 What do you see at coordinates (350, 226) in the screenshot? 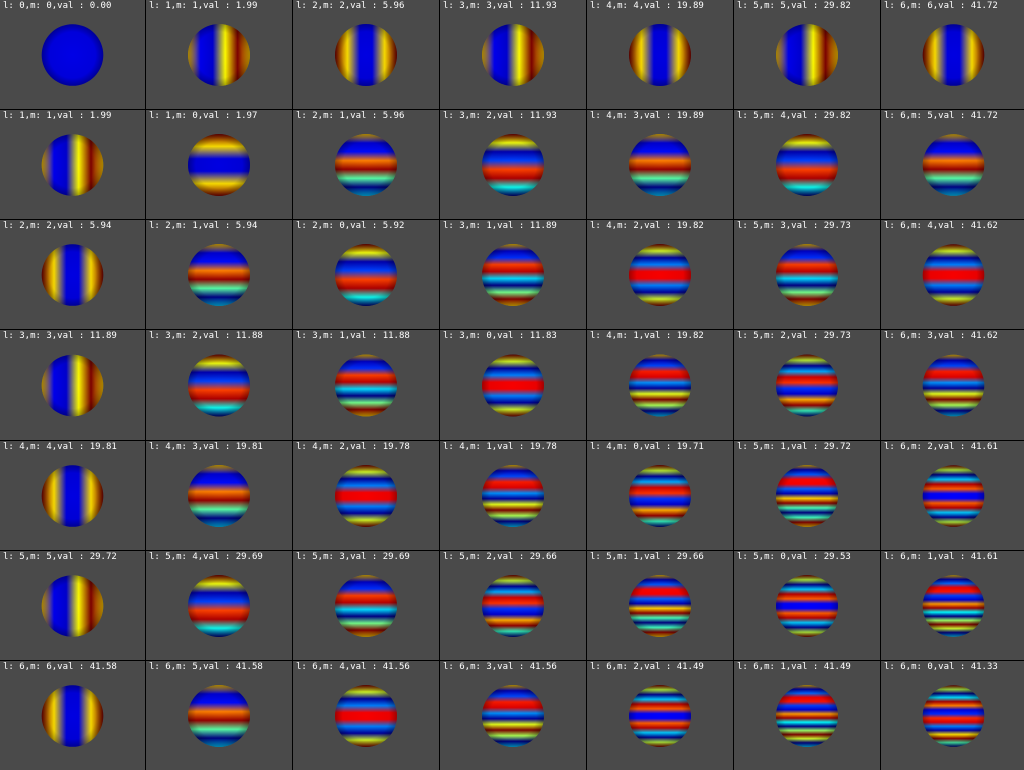
I see `harmonic-label: l: 2,m: 0,val : 5.92` at bounding box center [350, 226].